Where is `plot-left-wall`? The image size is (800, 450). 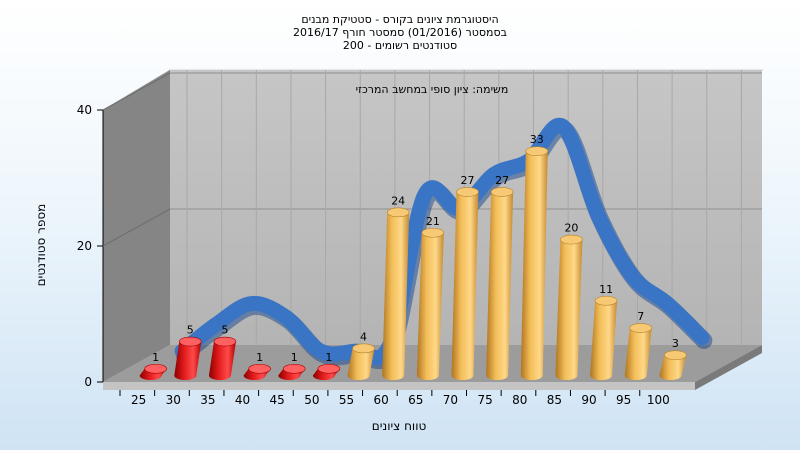
plot-left-wall is located at coordinates (136, 226).